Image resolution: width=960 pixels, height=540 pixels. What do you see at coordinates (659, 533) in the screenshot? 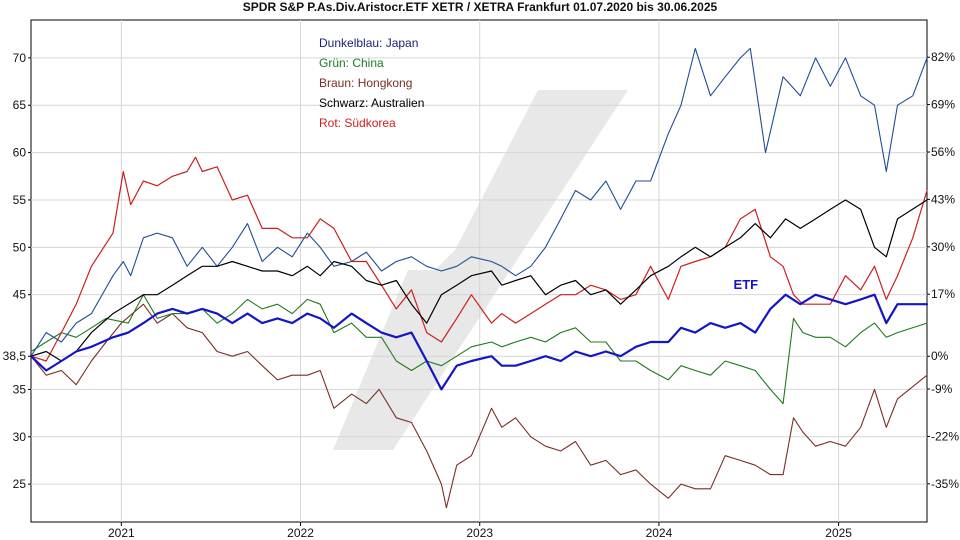
I see `x-tick-label: 2024` at bounding box center [659, 533].